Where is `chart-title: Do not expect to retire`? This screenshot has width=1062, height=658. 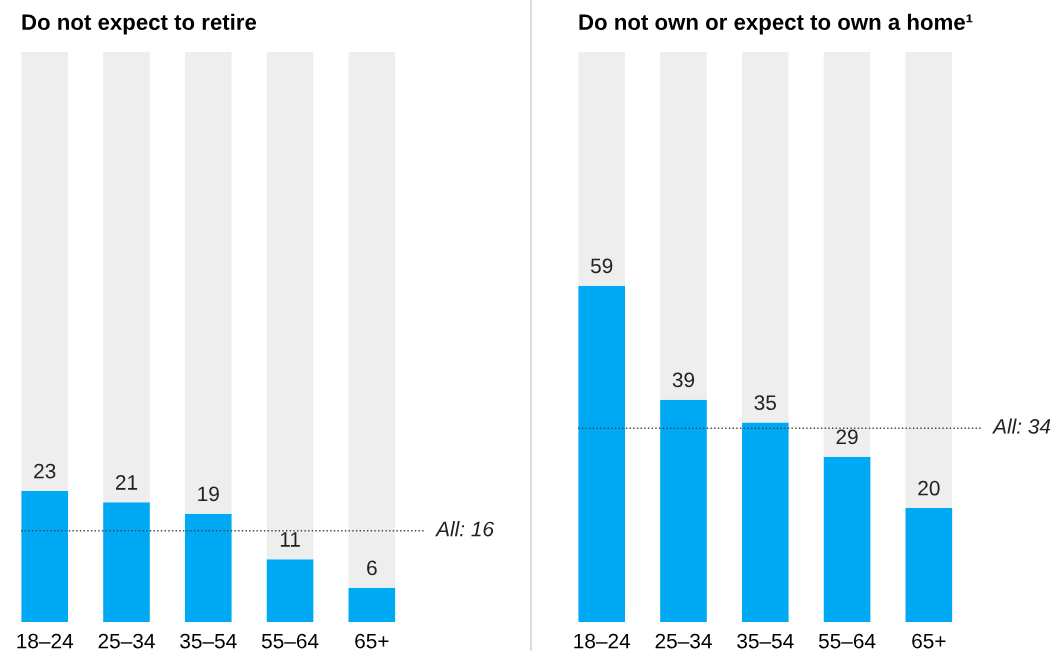
chart-title: Do not expect to retire is located at coordinates (139, 24).